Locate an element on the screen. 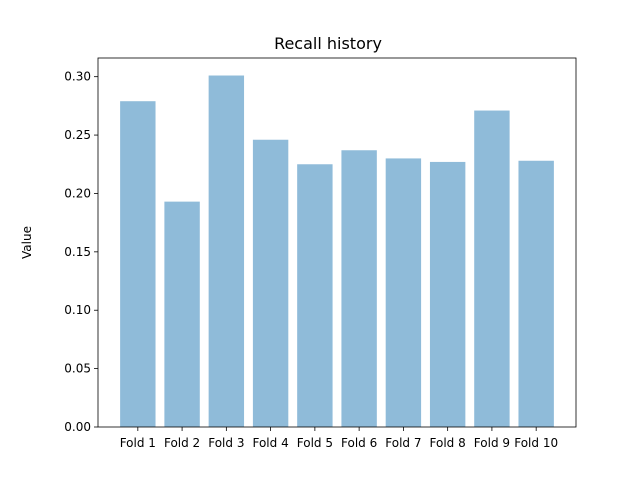 Image resolution: width=640 pixels, height=480 pixels. x-tick-label: Fold 6 is located at coordinates (359, 443).